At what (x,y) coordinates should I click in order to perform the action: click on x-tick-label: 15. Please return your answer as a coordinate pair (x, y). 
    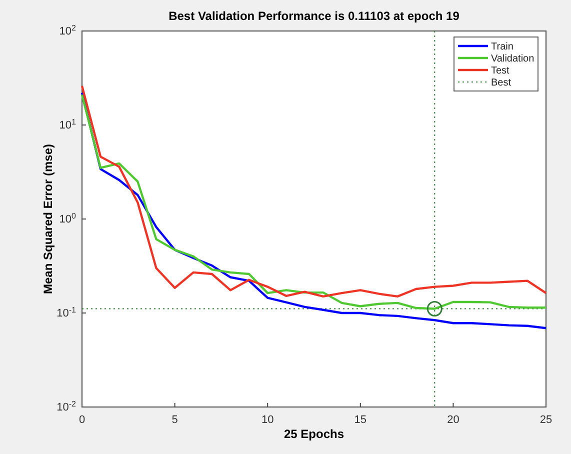
    Looking at the image, I should click on (360, 420).